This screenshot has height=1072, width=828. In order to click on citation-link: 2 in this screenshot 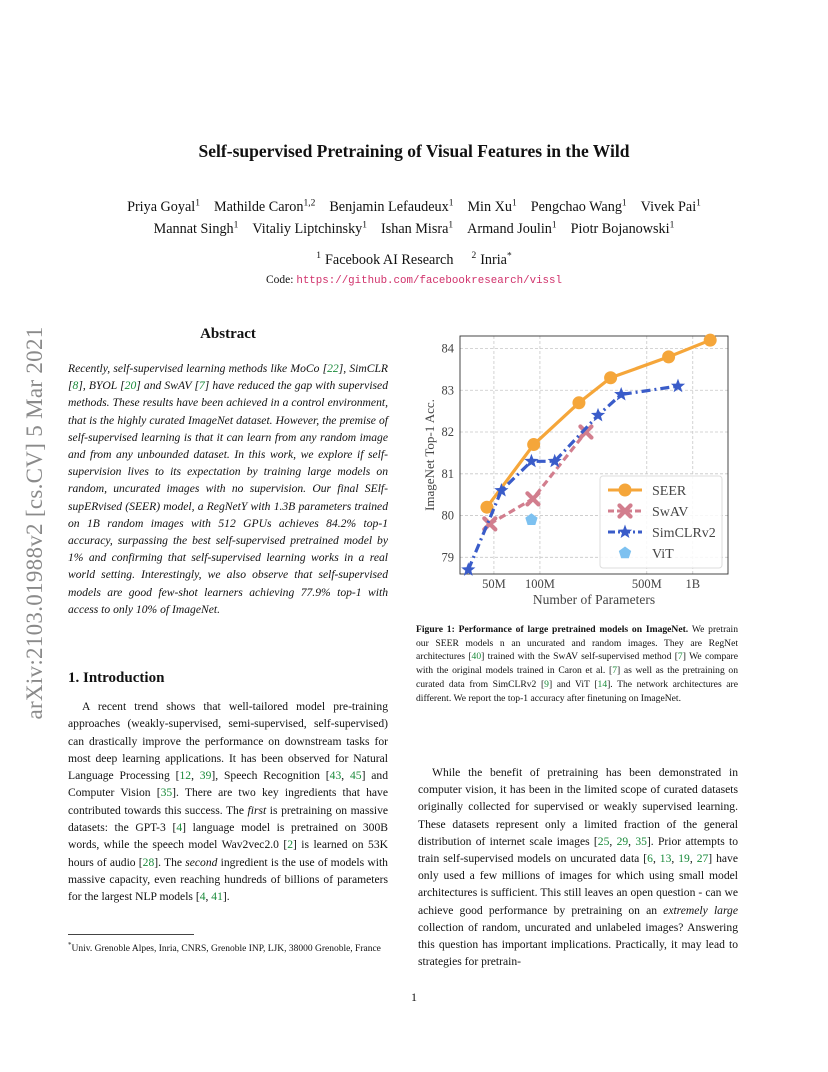, I will do `click(290, 845)`.